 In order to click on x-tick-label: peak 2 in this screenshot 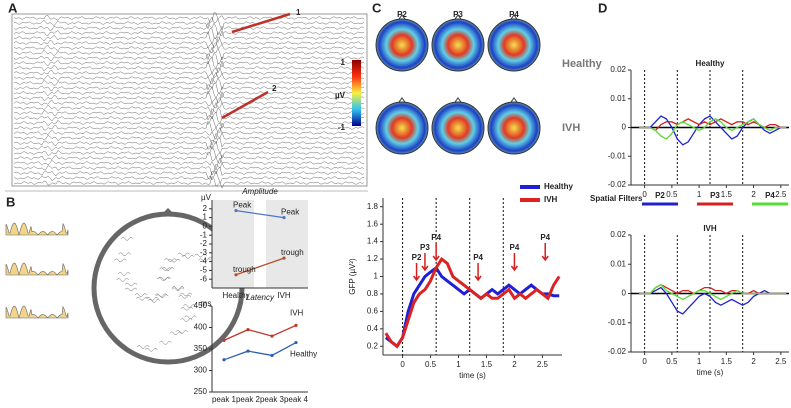, I will do `click(248, 399)`.